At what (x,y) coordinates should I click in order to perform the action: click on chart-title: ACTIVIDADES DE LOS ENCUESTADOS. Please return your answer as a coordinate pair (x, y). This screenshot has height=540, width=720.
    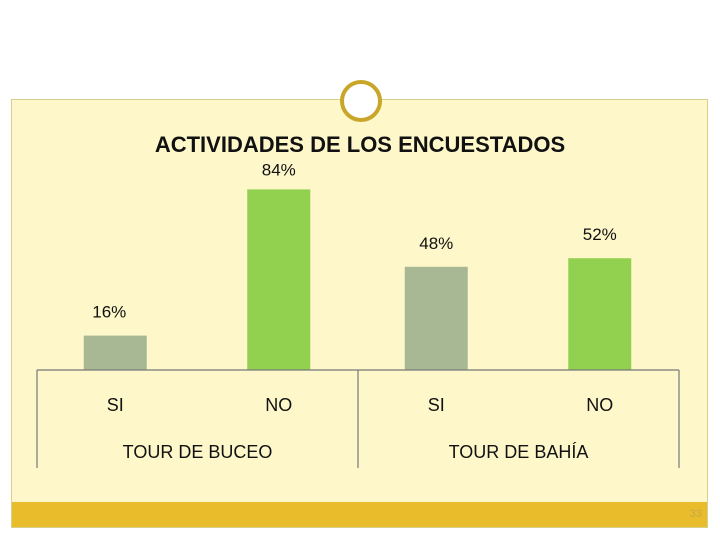
    Looking at the image, I should click on (360, 144).